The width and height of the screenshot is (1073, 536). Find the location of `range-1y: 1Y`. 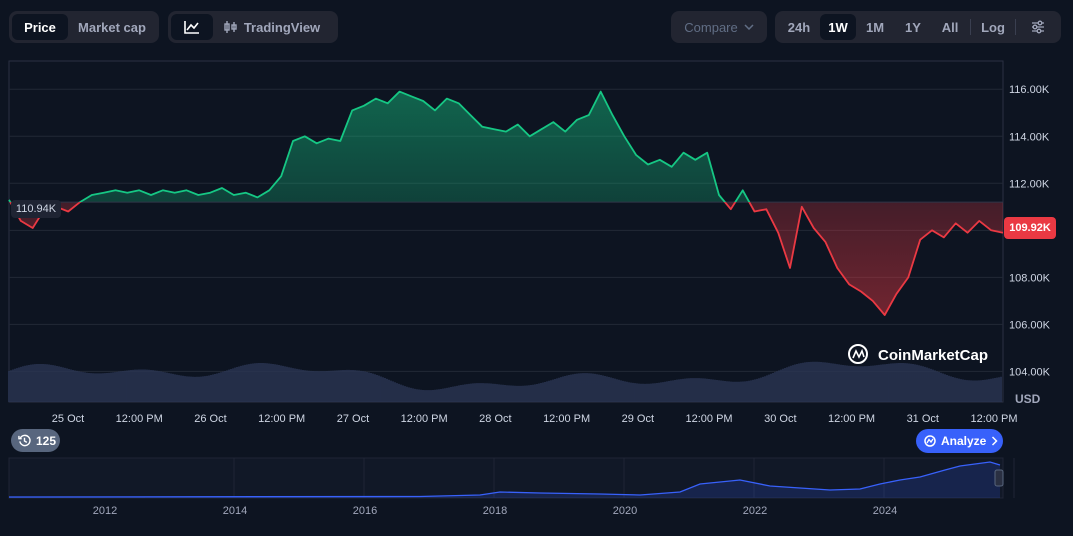

range-1y: 1Y is located at coordinates (913, 27).